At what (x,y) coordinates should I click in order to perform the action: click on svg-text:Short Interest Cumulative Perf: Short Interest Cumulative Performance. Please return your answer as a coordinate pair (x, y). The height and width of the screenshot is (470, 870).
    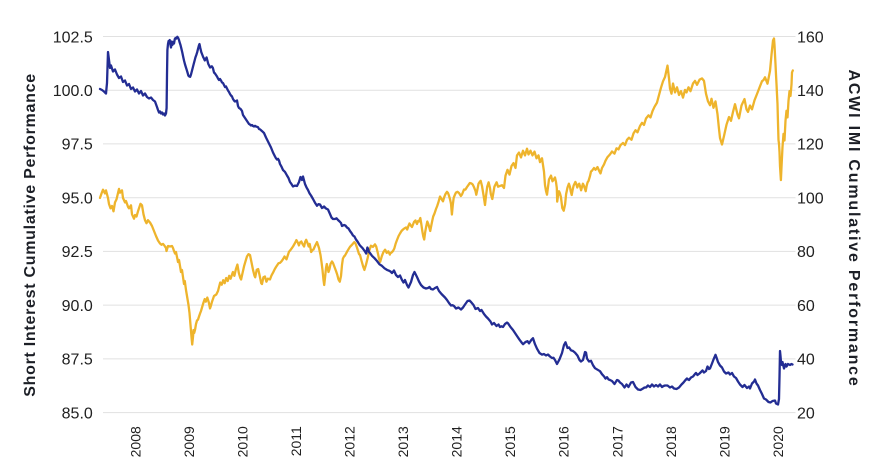
    Looking at the image, I should click on (30, 235).